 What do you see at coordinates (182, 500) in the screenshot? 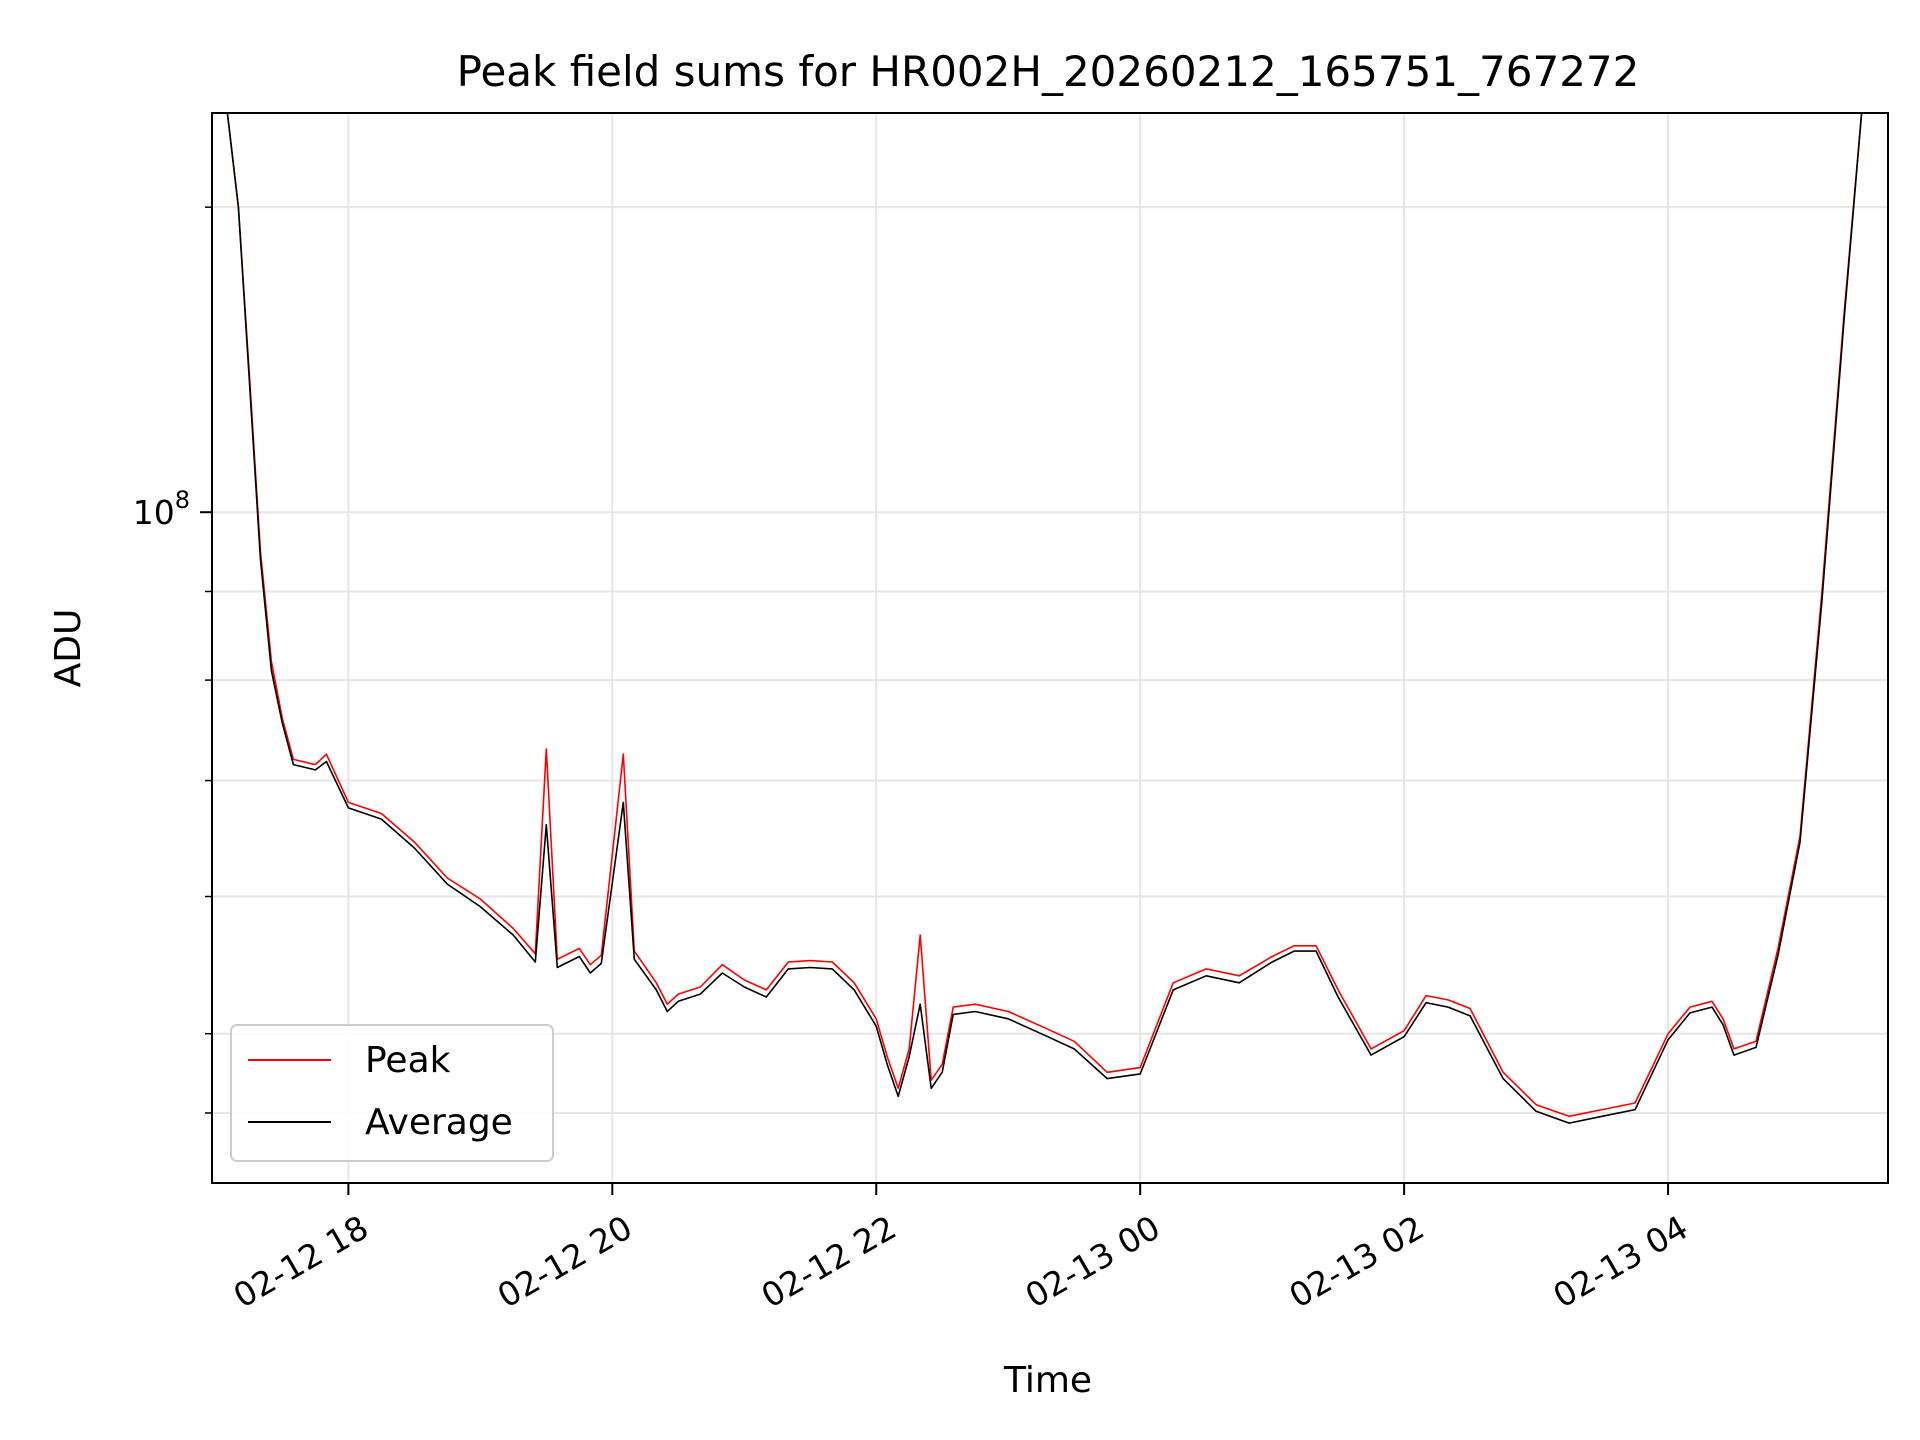
I see `y-tick-label-exponent: 8` at bounding box center [182, 500].